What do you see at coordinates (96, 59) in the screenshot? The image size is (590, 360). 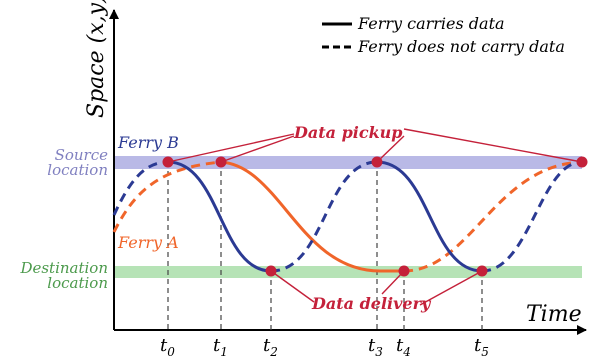 I see `y-axis-label: Space (x,y)` at bounding box center [96, 59].